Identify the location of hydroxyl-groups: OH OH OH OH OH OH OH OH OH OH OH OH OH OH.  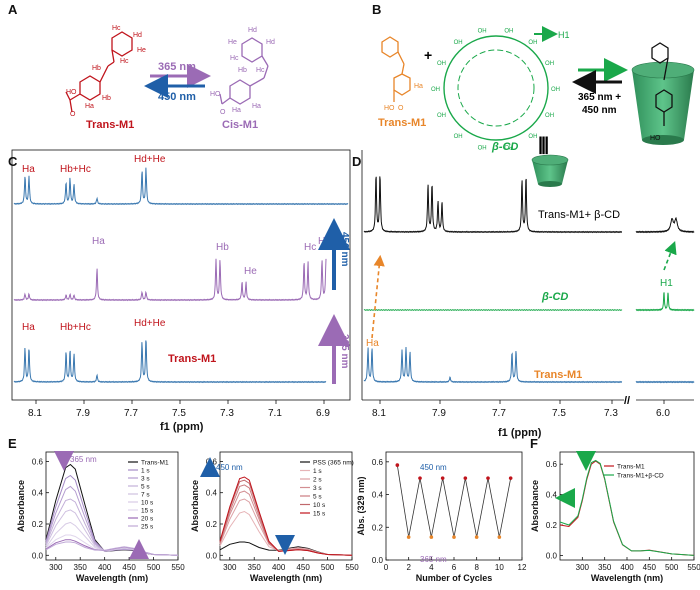
(495, 90).